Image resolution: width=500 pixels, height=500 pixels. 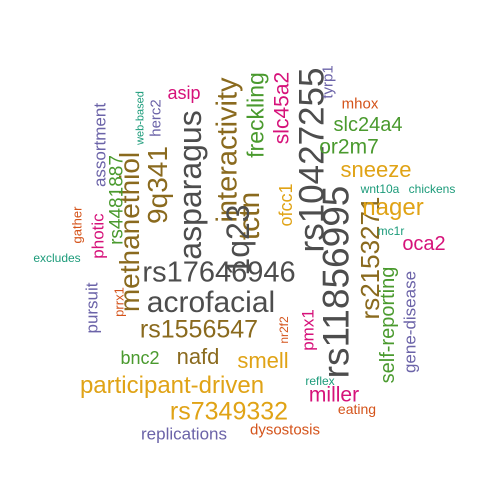 What do you see at coordinates (198, 356) in the screenshot?
I see `word-nafd: nafd` at bounding box center [198, 356].